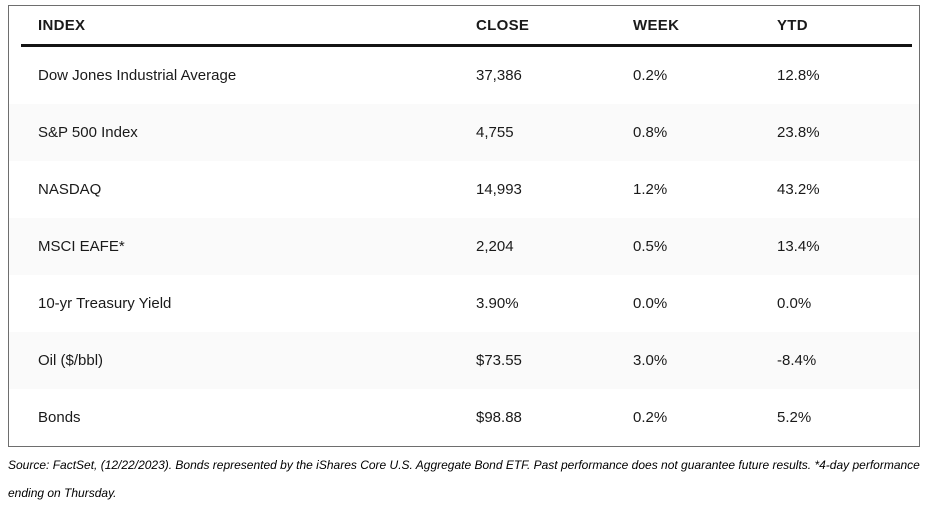 The width and height of the screenshot is (927, 512). I want to click on ytd-cell: 5.2%, so click(794, 417).